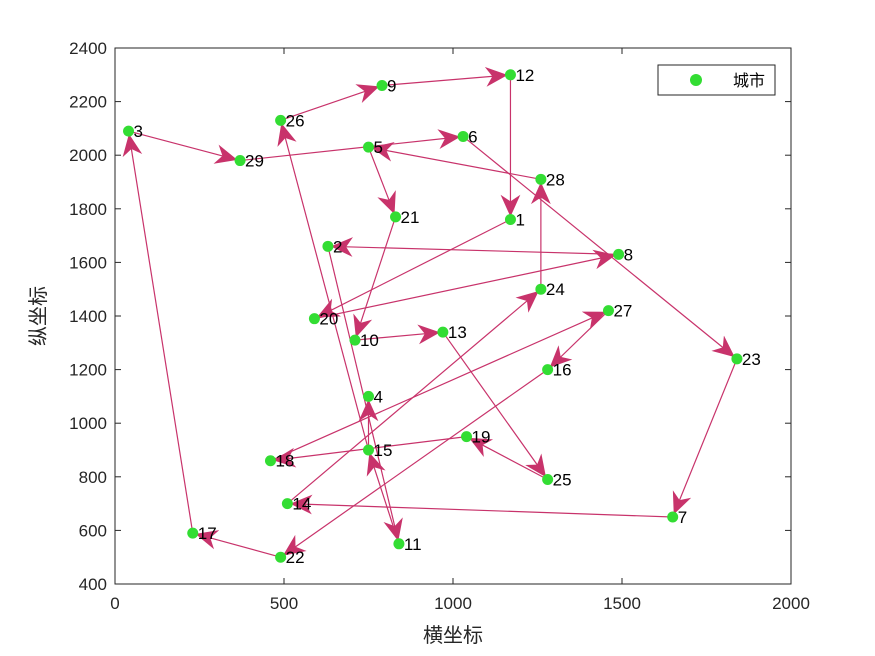  I want to click on city-label-28: 28, so click(555, 179).